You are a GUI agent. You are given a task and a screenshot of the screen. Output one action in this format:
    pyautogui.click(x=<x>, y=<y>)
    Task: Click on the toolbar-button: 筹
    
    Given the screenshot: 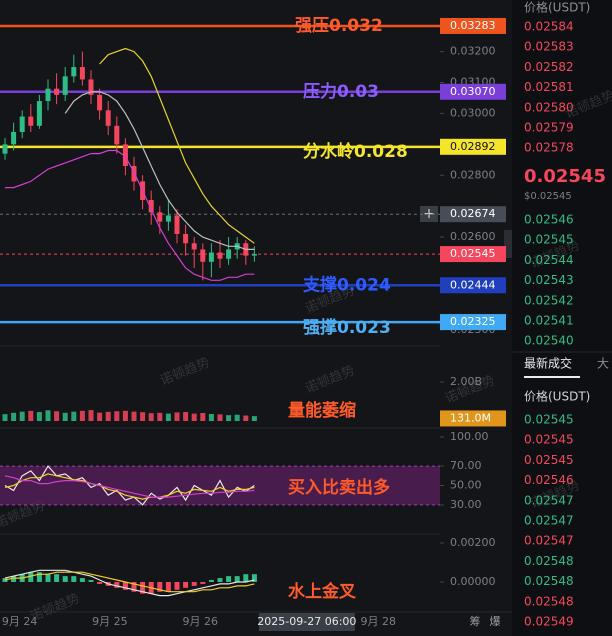 What is the action you would take?
    pyautogui.click(x=475, y=621)
    